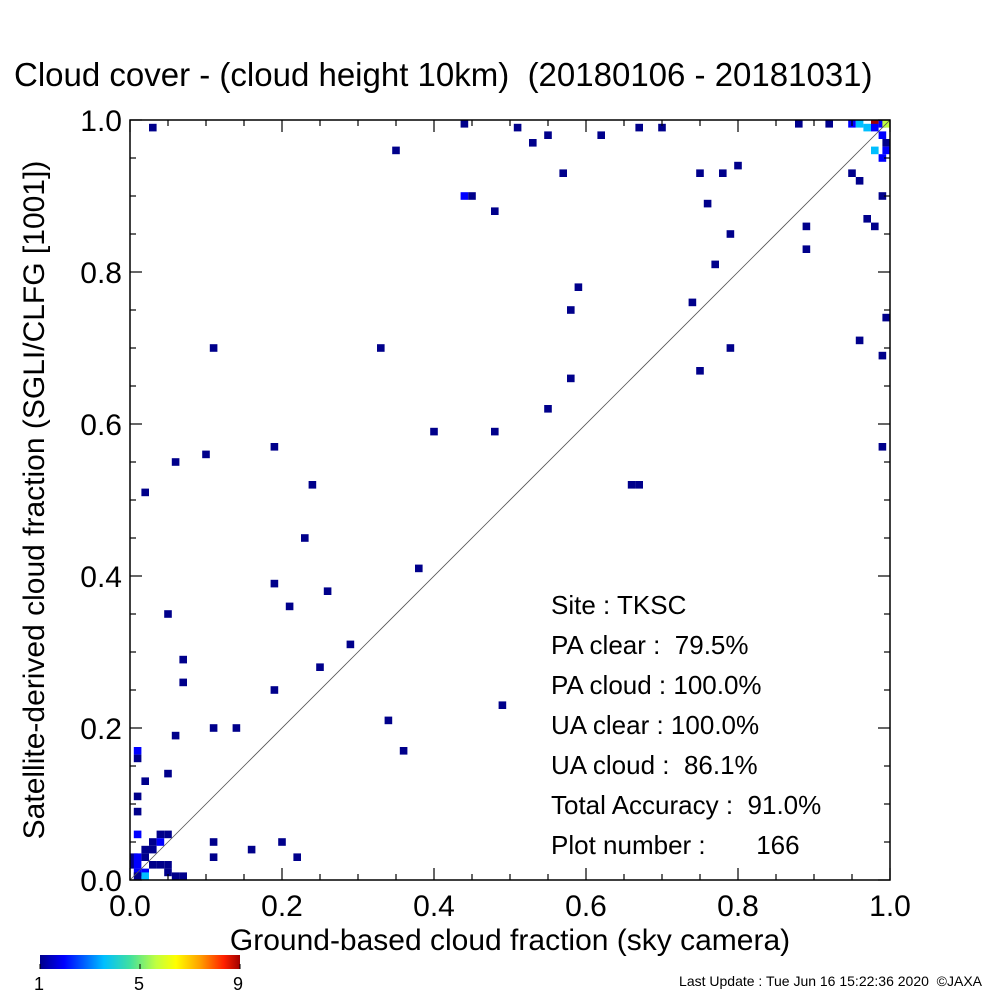  What do you see at coordinates (282, 906) in the screenshot?
I see `x-tick-label: 0.2` at bounding box center [282, 906].